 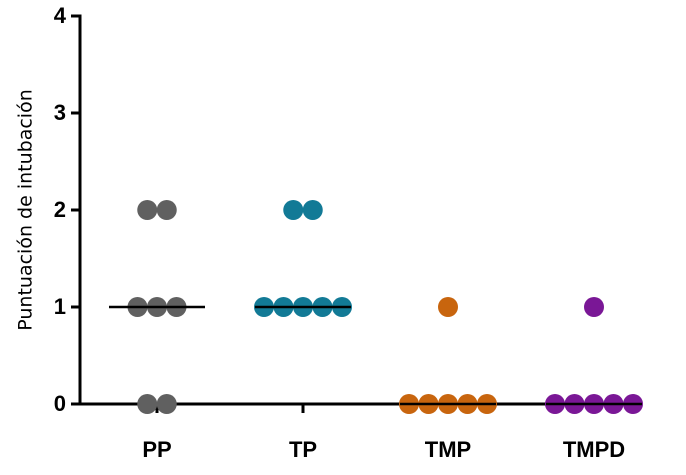 I want to click on y-tick-label: 0, so click(x=60, y=403).